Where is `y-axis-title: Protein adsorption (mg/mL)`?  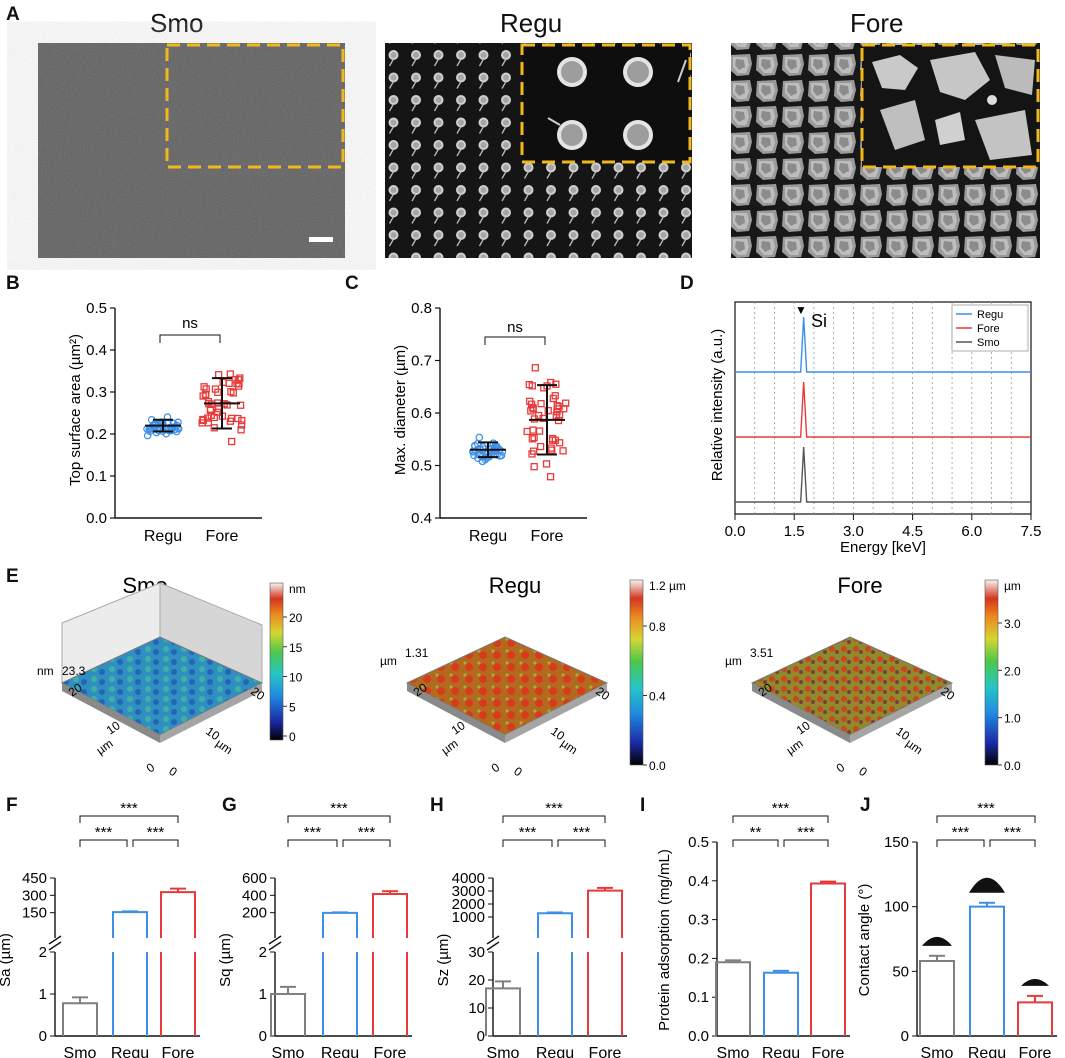 y-axis-title: Protein adsorption (mg/mL) is located at coordinates (664, 940).